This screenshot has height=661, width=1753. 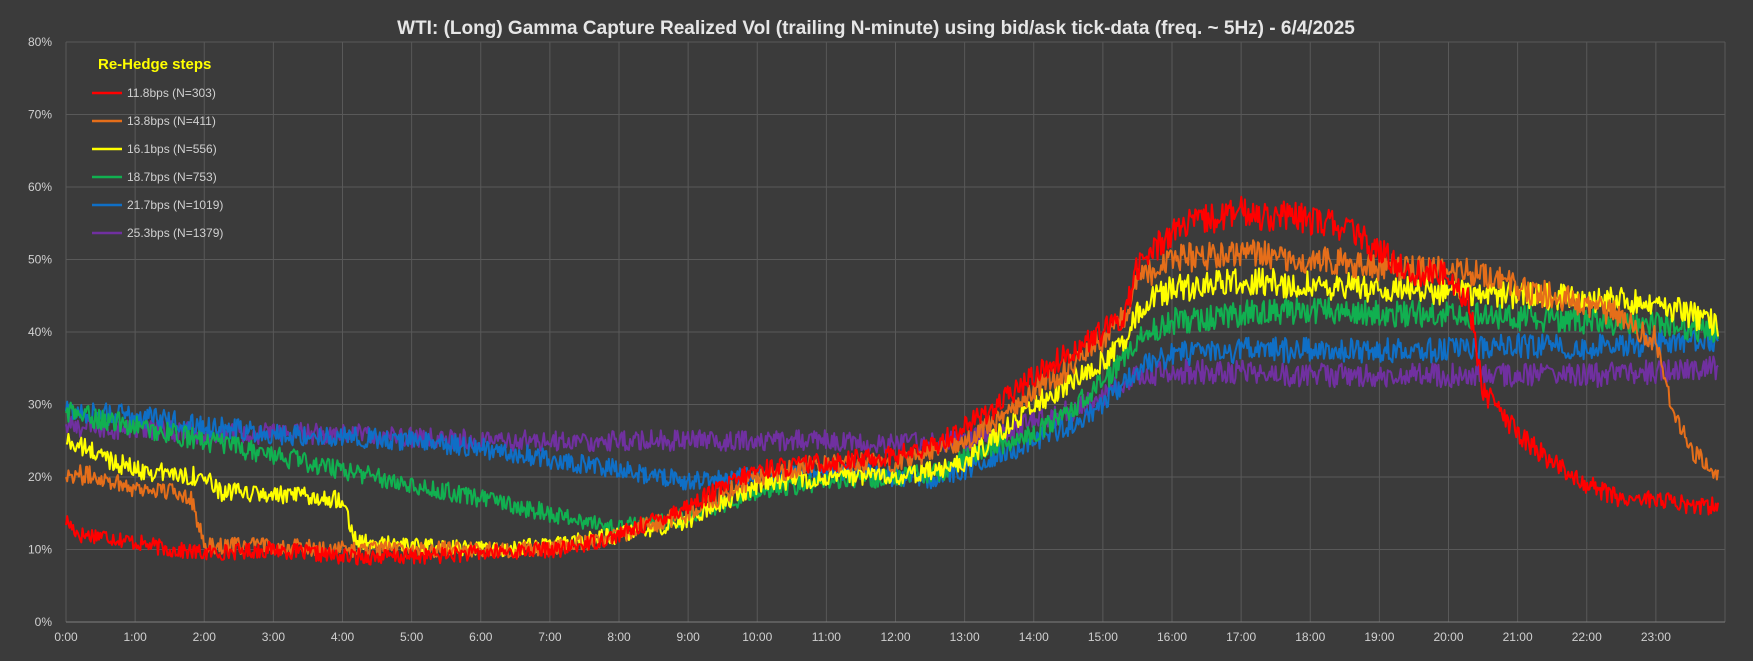 What do you see at coordinates (1103, 637) in the screenshot?
I see `x-tick-label: 15:00` at bounding box center [1103, 637].